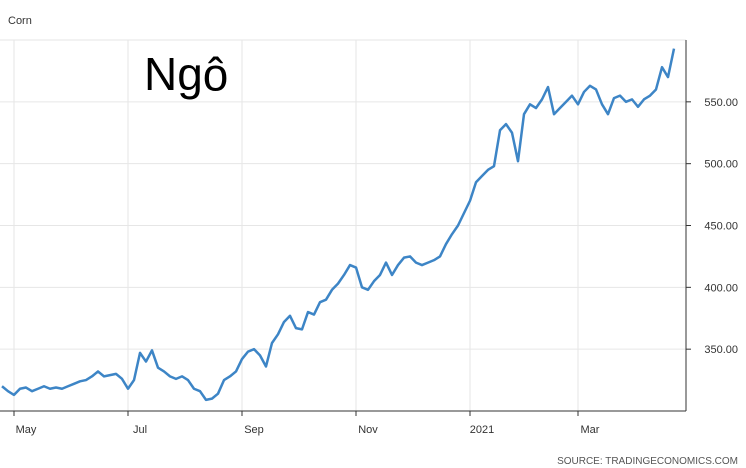 The height and width of the screenshot is (468, 746). I want to click on y-tick-label: 400.00, so click(721, 288).